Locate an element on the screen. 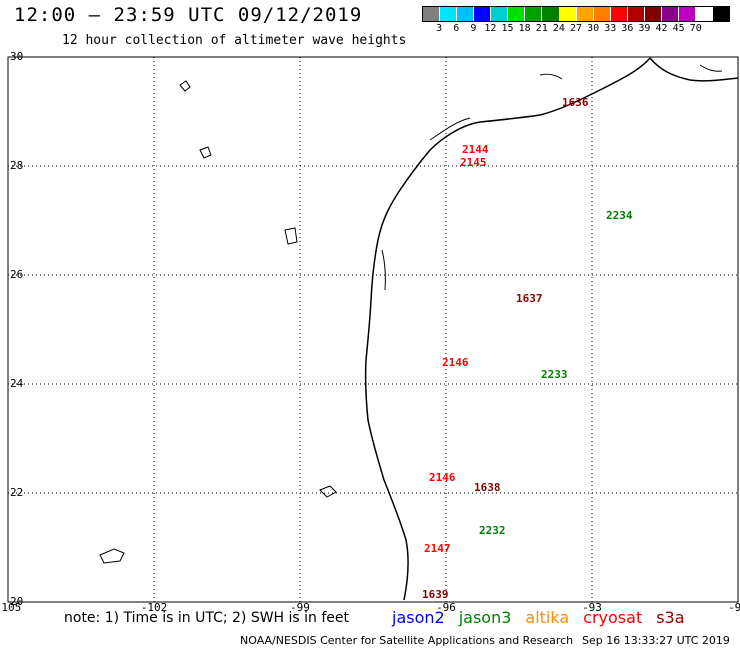 The height and width of the screenshot is (650, 740). latitude-label: 22 is located at coordinates (16, 492).